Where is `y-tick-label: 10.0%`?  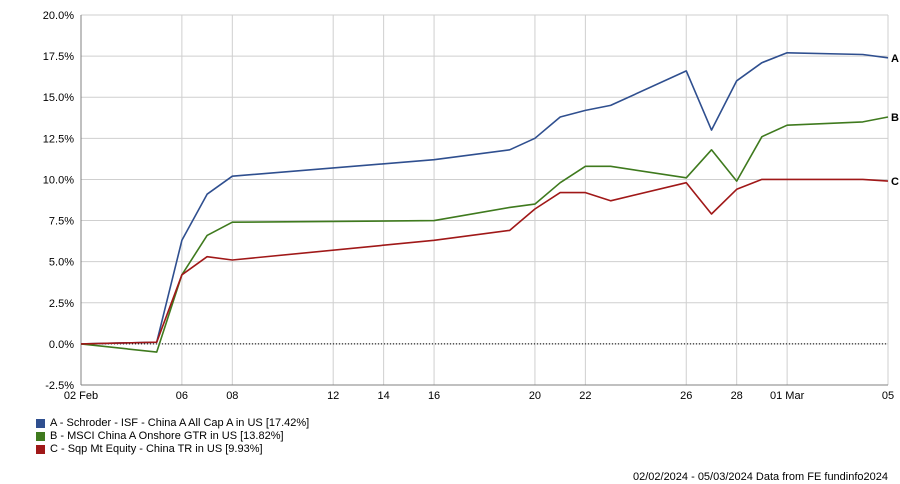 y-tick-label: 10.0% is located at coordinates (58, 180).